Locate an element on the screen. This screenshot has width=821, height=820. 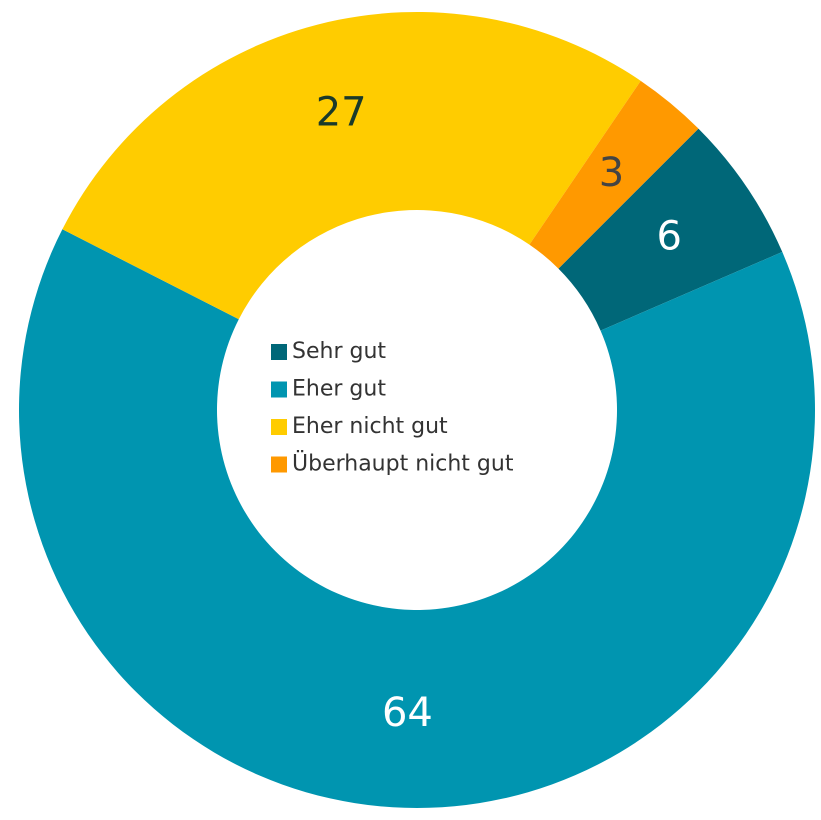
data-label: 27 is located at coordinates (341, 113).